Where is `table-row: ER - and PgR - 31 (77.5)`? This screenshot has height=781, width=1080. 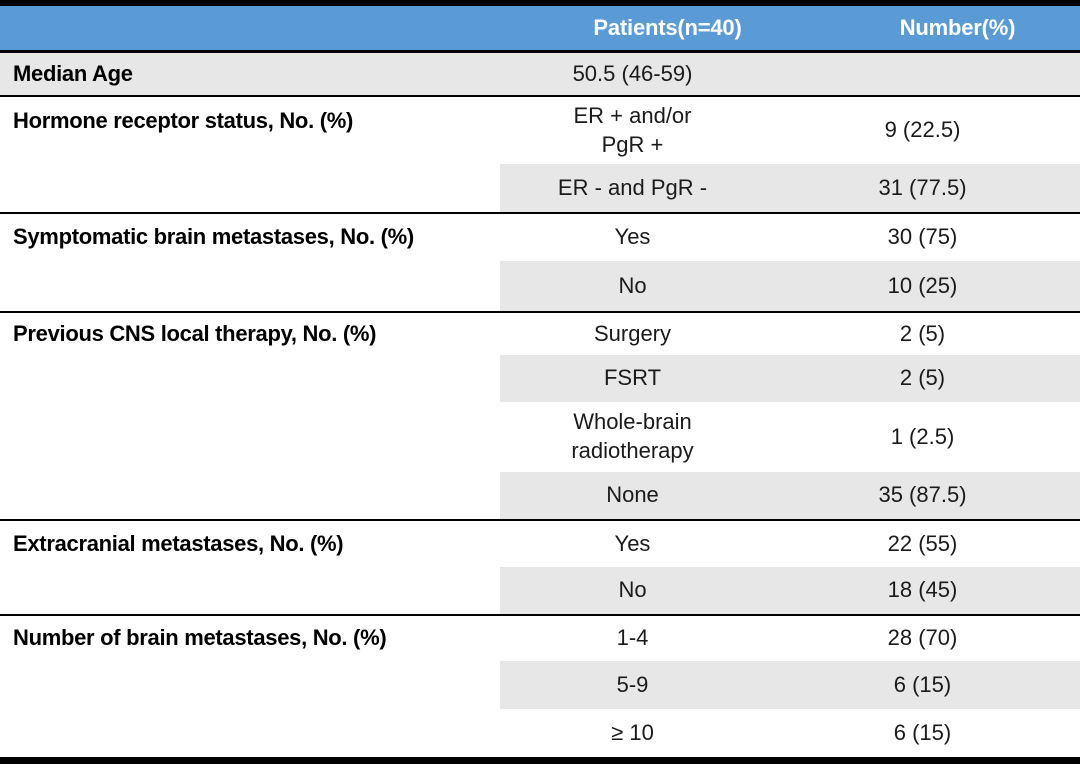 table-row: ER - and PgR - 31 (77.5) is located at coordinates (540, 188).